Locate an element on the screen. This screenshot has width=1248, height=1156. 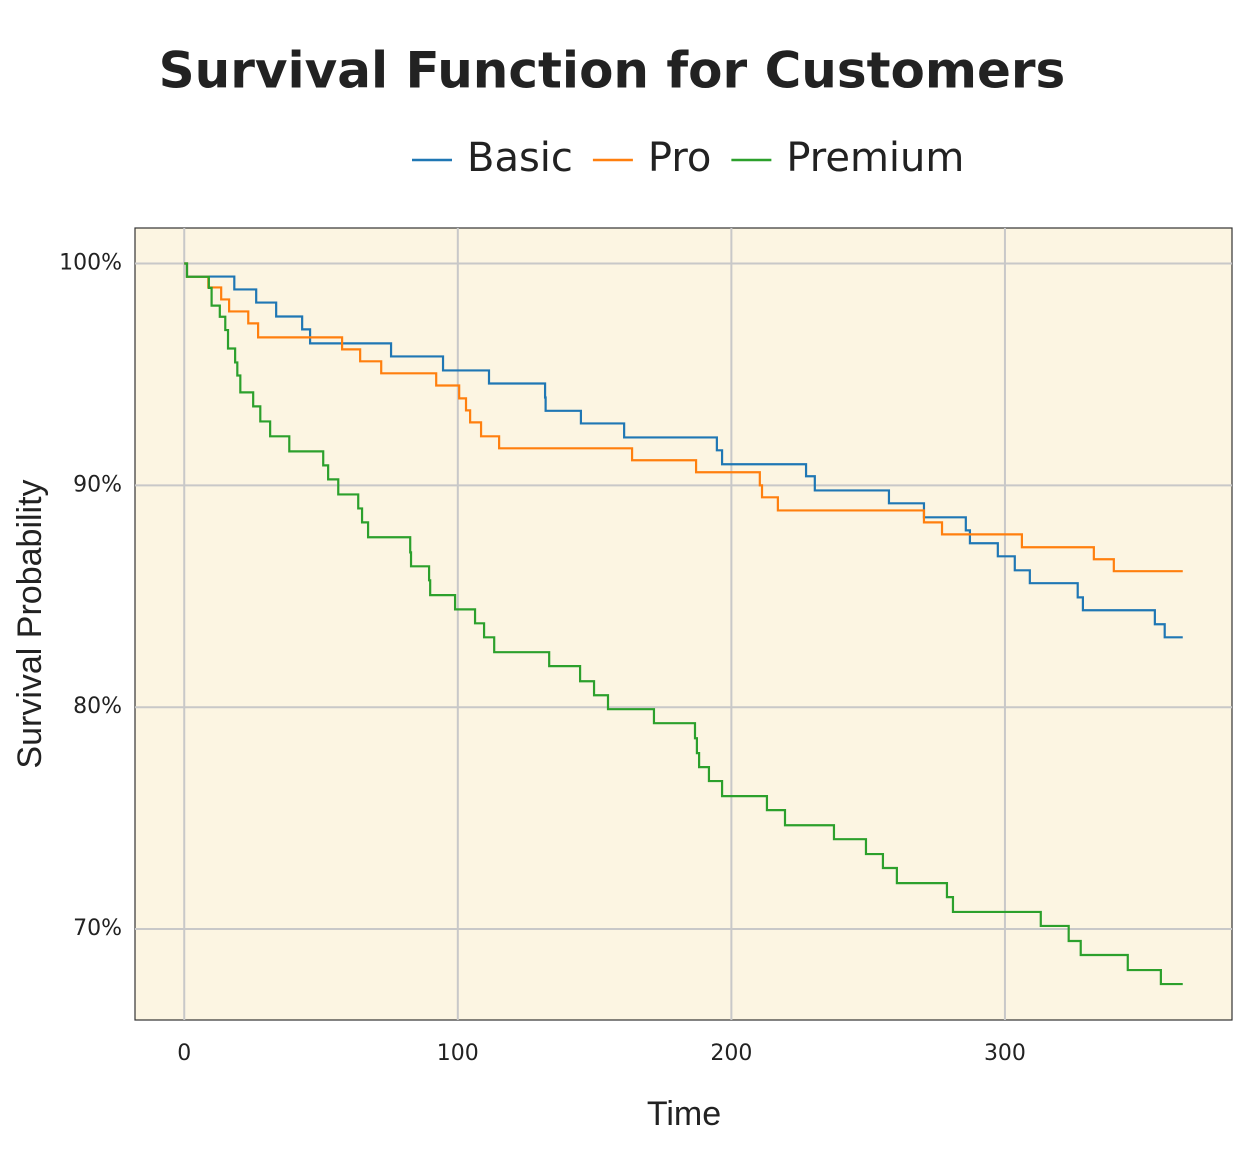
x-tick-label: 100 is located at coordinates (458, 1053).